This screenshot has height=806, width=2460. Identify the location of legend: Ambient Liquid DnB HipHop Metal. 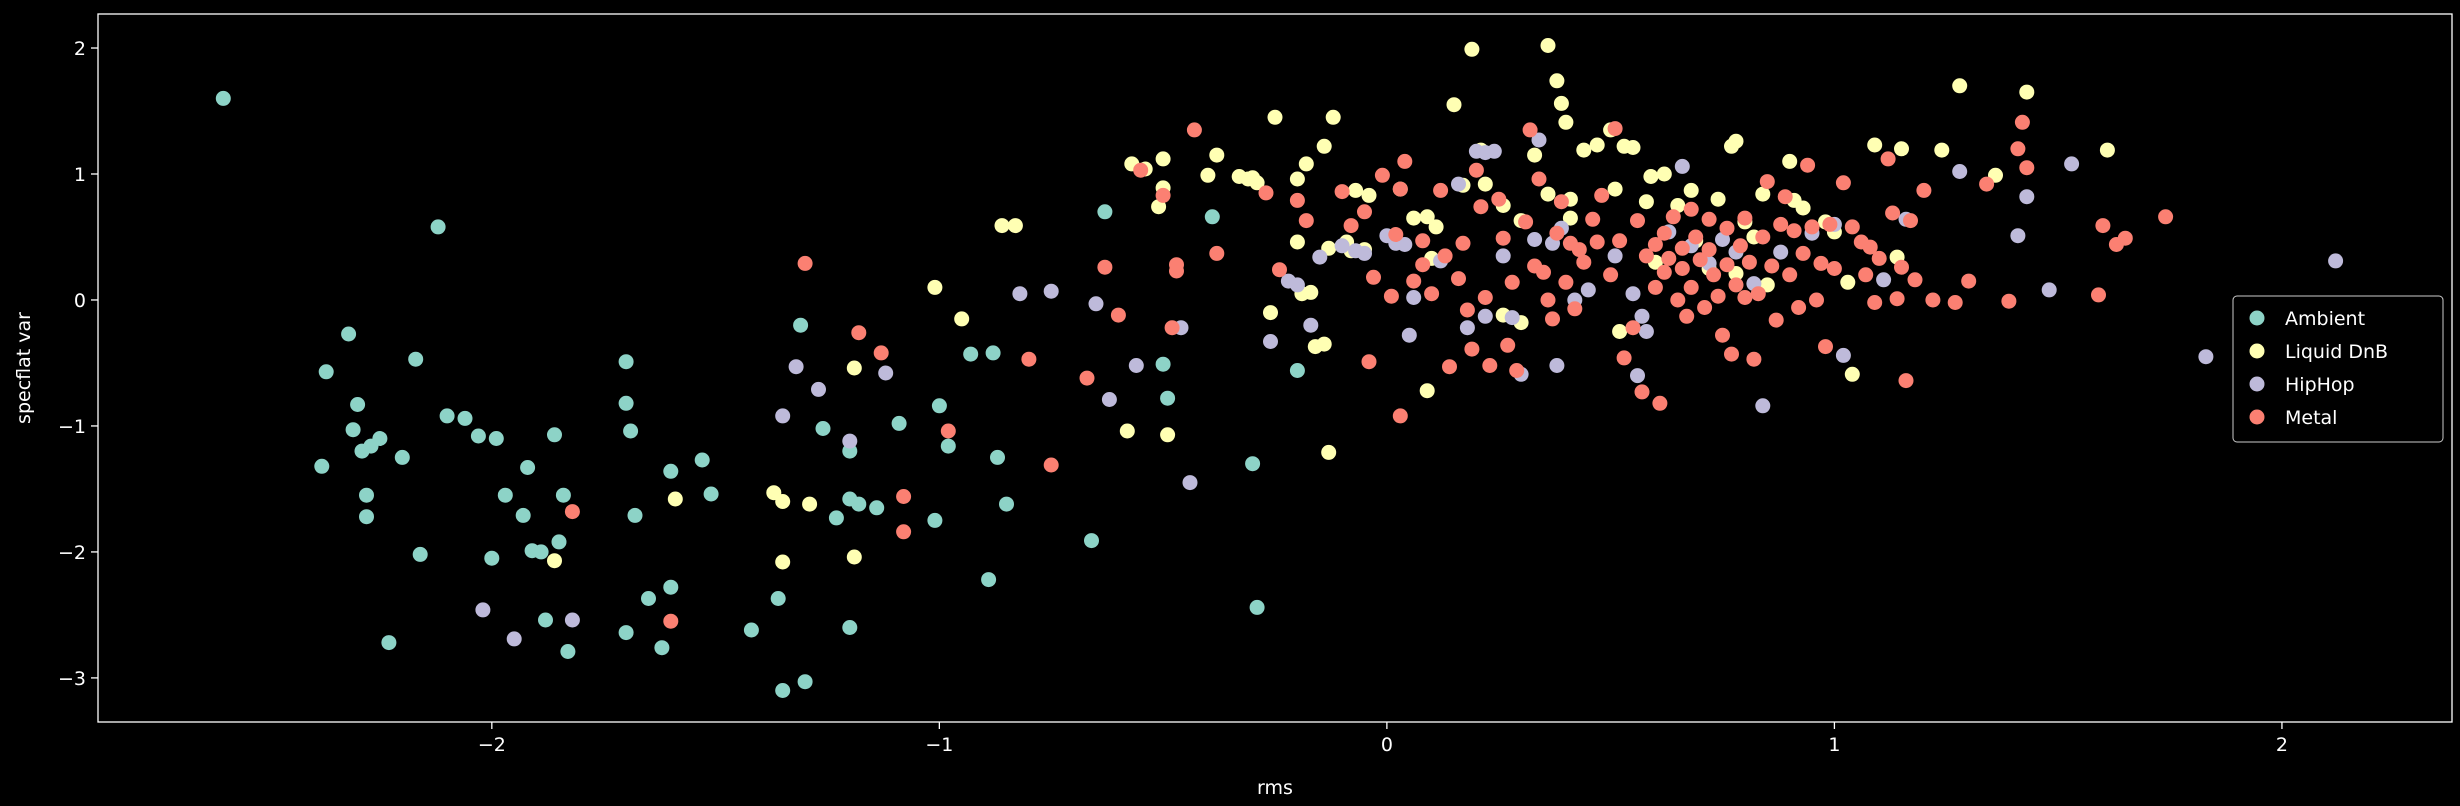
(2338, 369).